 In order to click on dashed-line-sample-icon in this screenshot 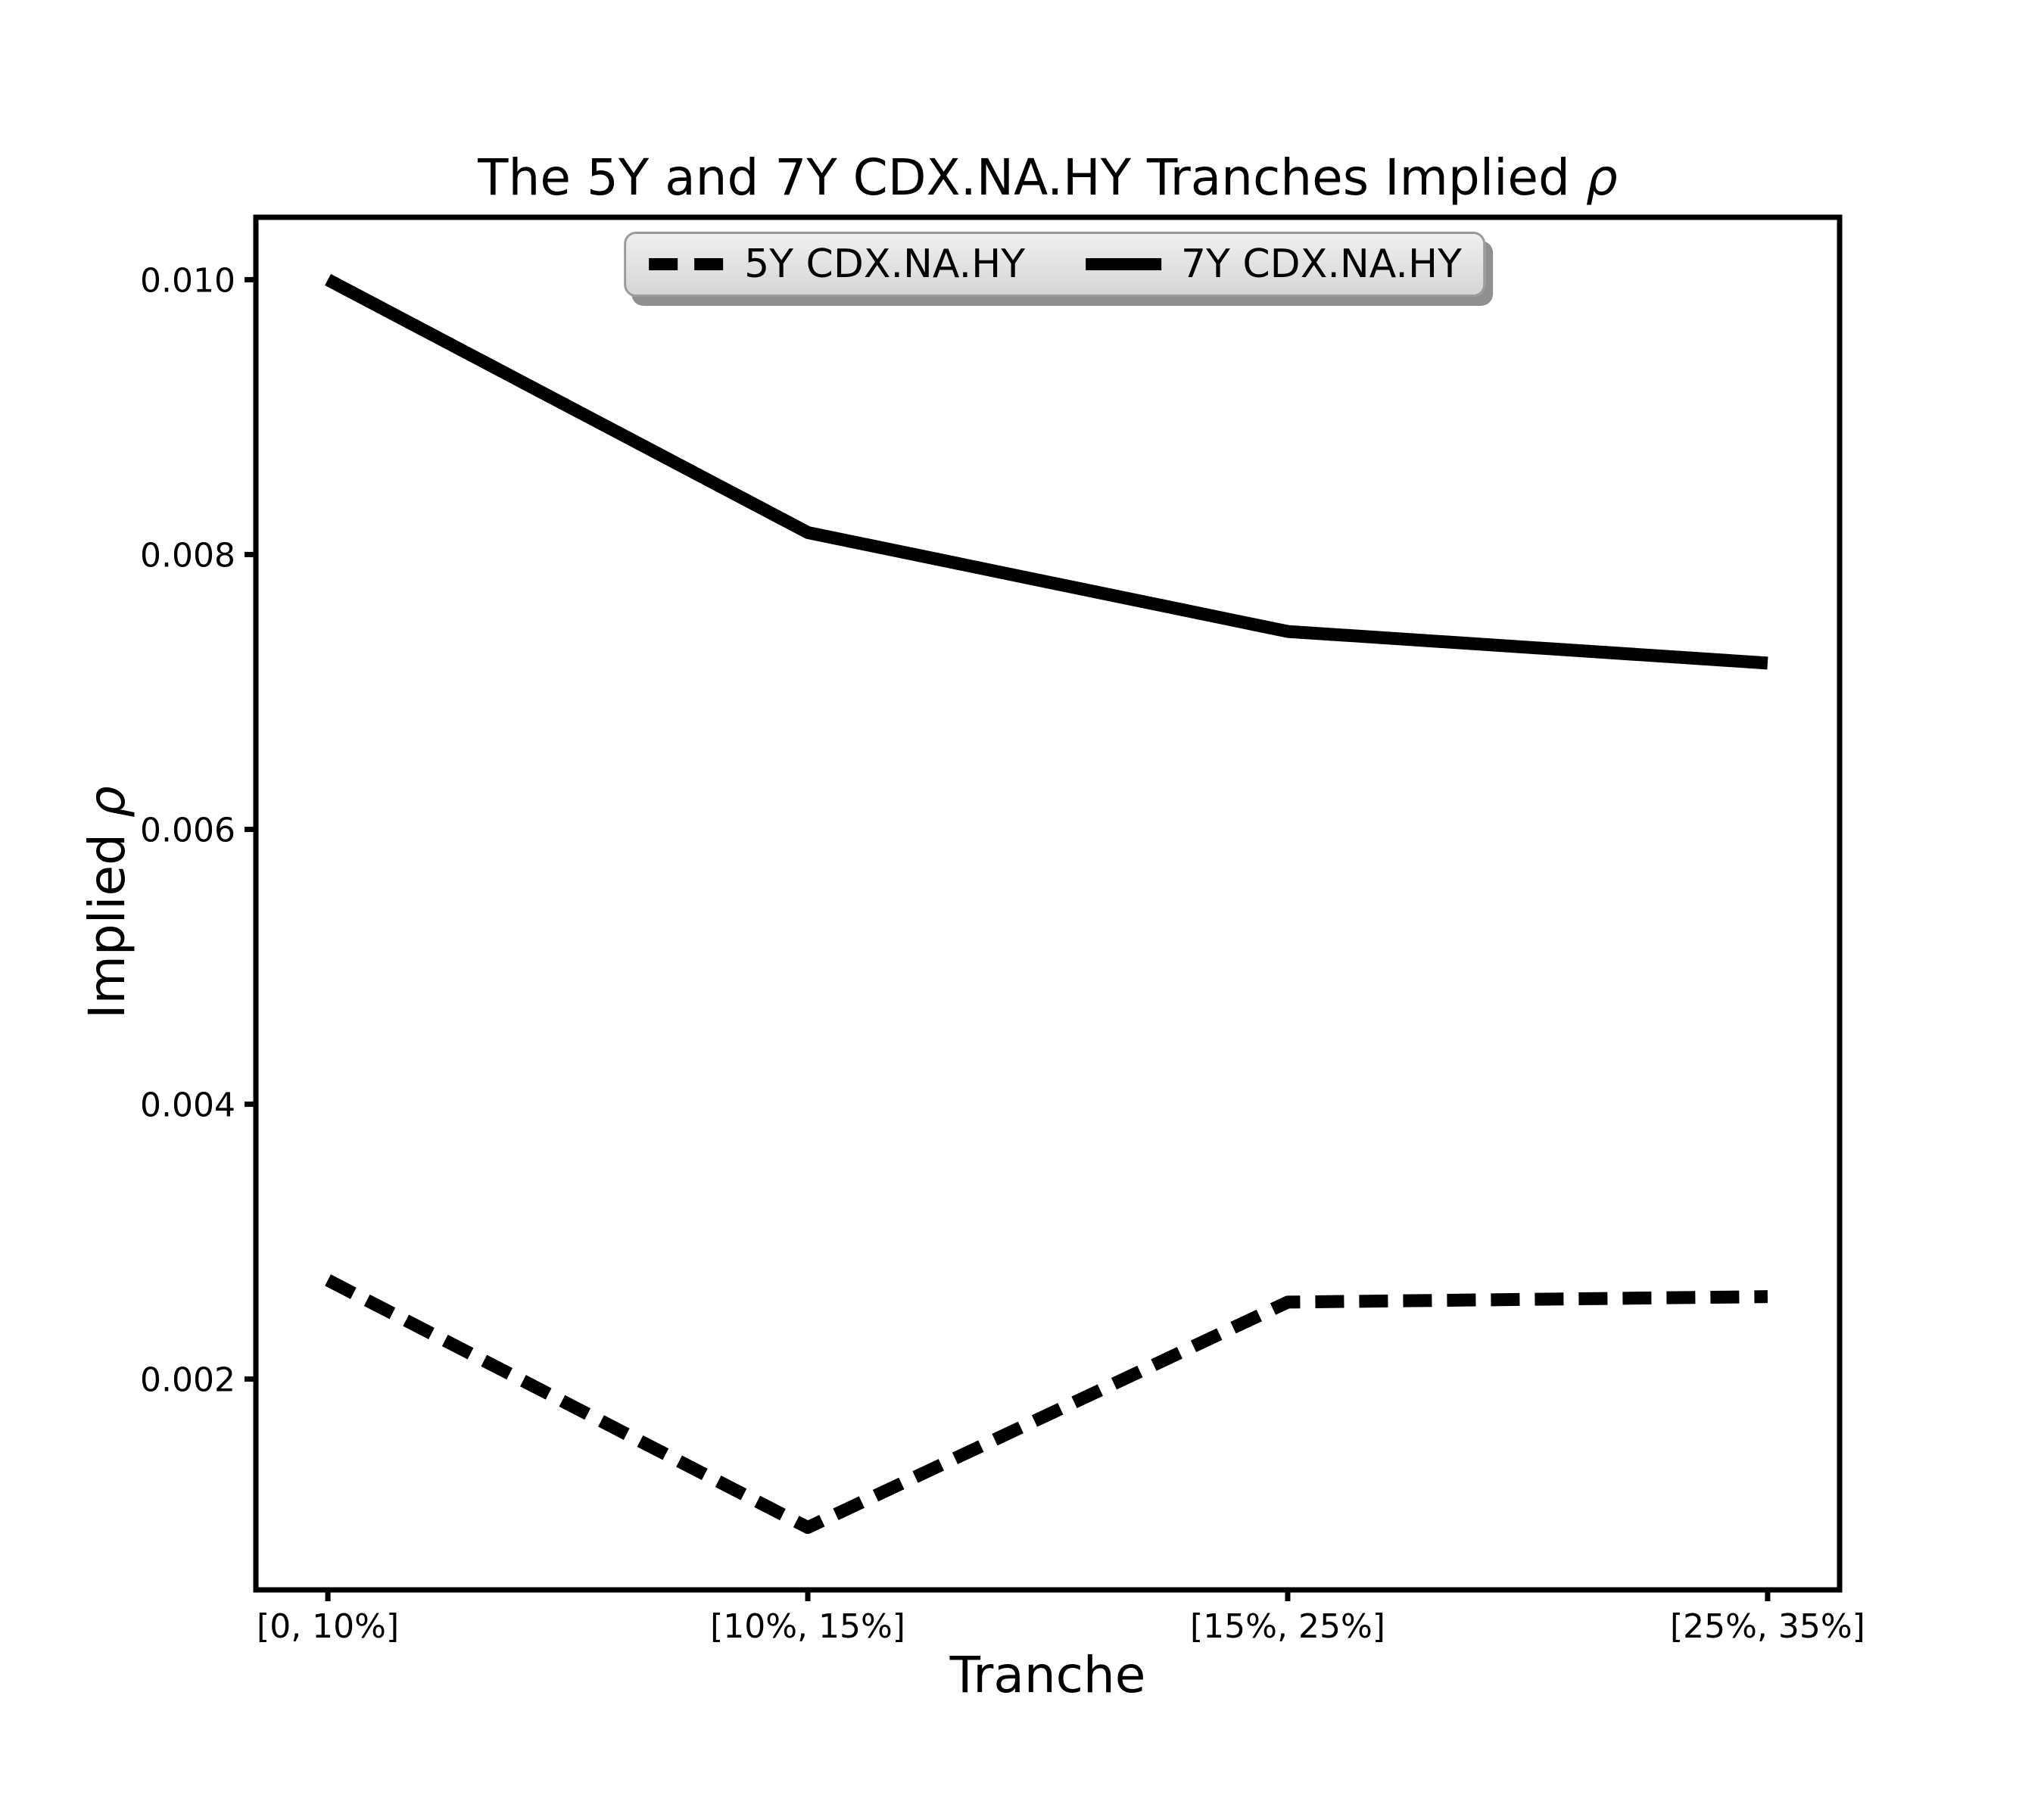, I will do `click(687, 264)`.